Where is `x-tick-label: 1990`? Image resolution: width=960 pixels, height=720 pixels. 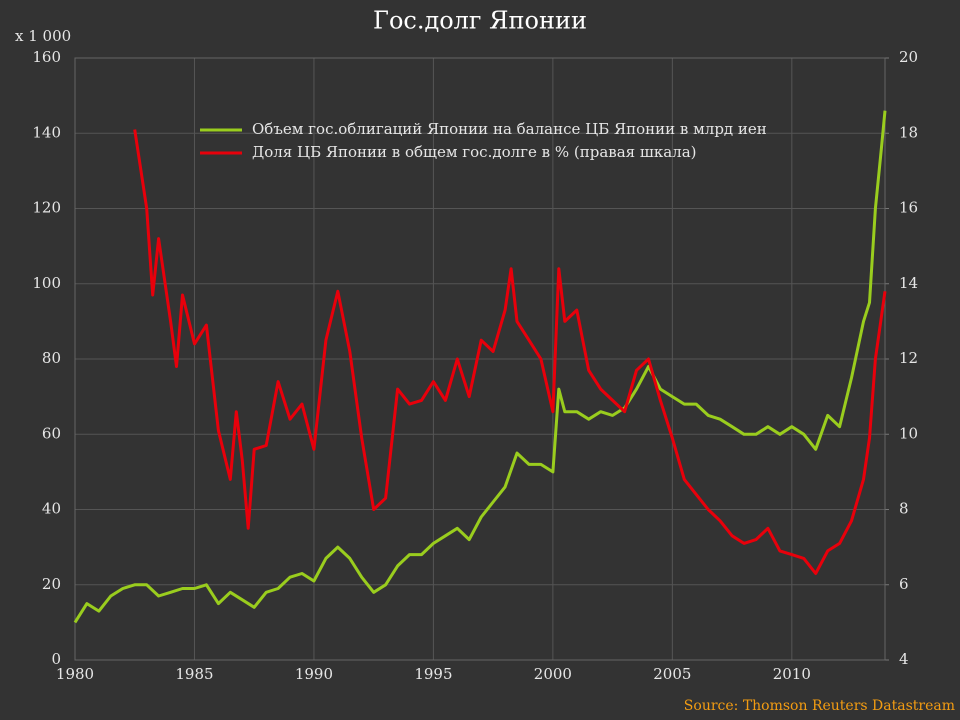
x-tick-label: 1990 is located at coordinates (314, 674).